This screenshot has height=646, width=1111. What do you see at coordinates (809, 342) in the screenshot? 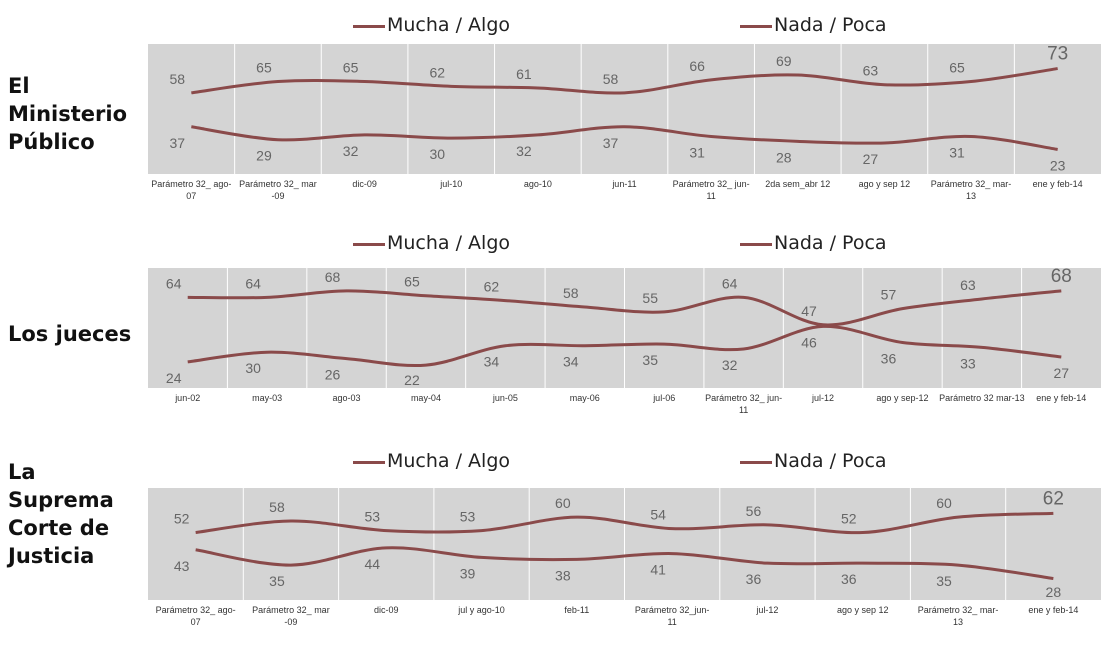
I see `data-label: 46` at bounding box center [809, 342].